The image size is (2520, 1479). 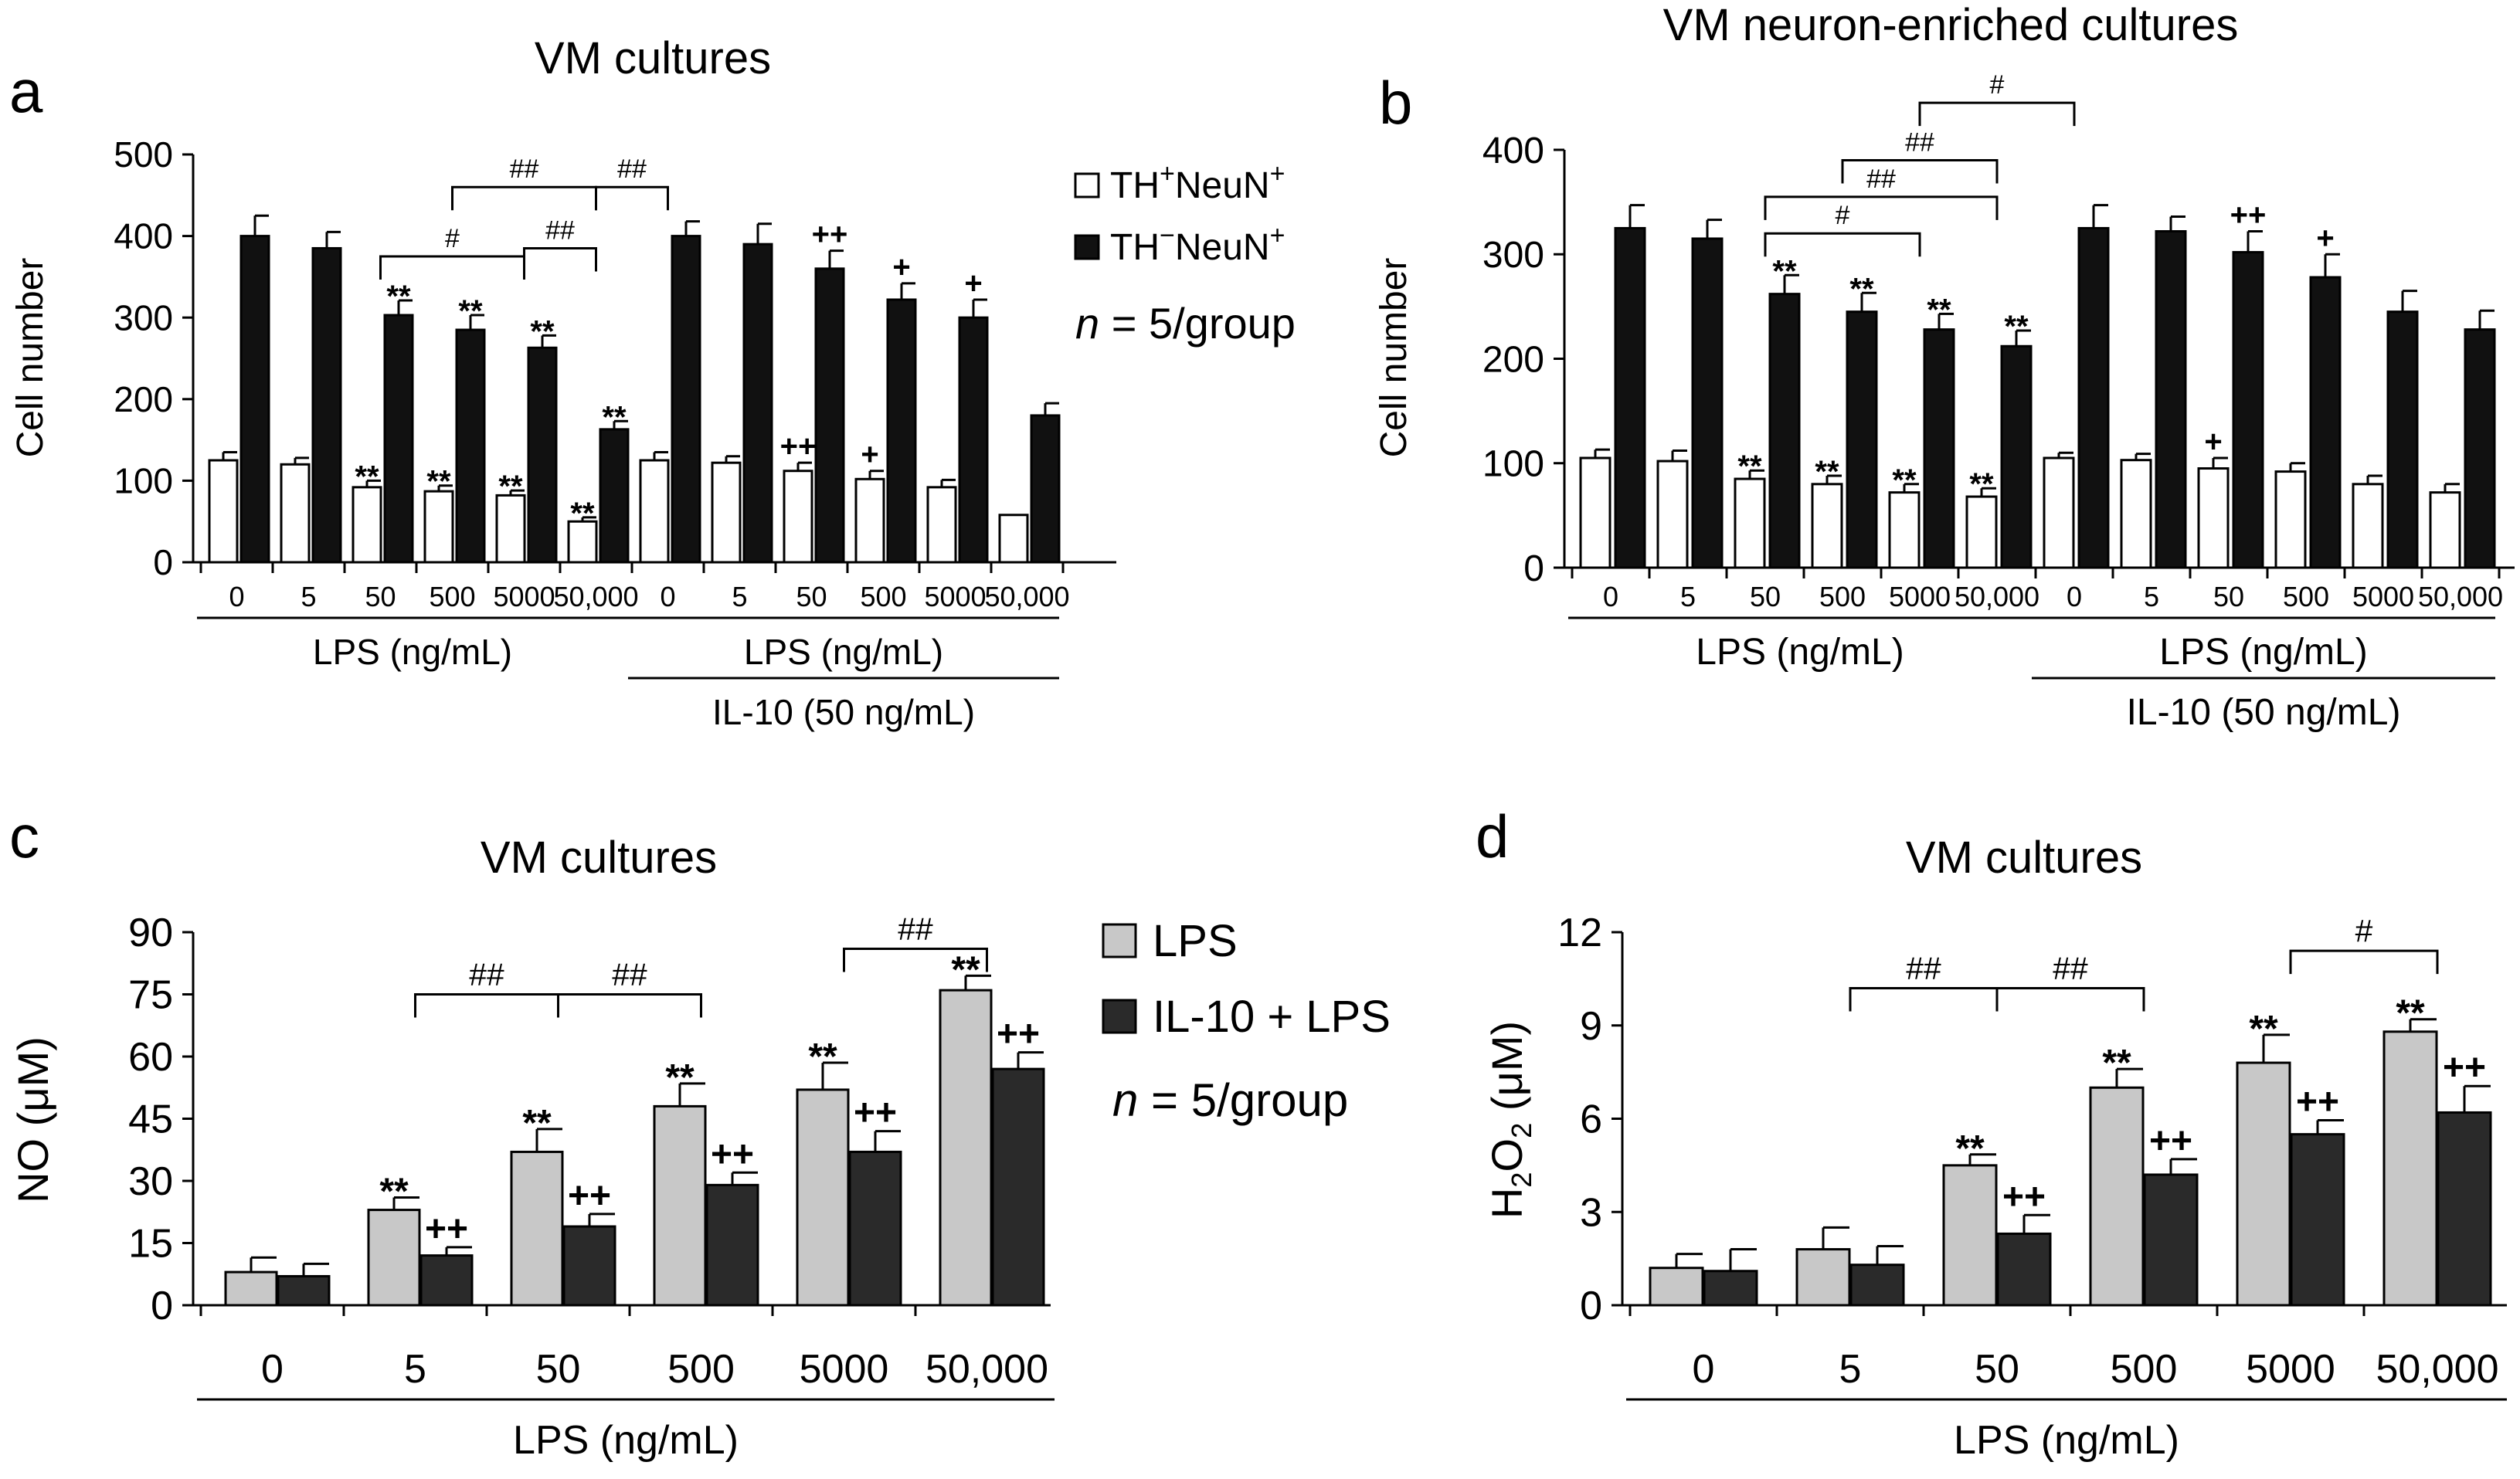 What do you see at coordinates (150, 995) in the screenshot?
I see `y-tick-label: 75` at bounding box center [150, 995].